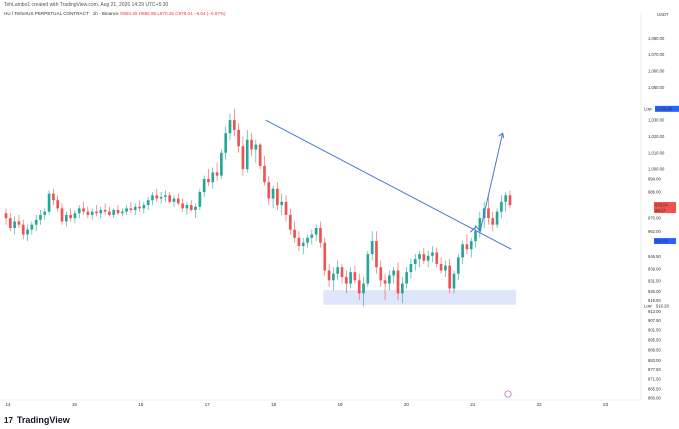 The image size is (679, 429). Describe the element at coordinates (407, 404) in the screenshot. I see `x-tick-label: 20` at that location.